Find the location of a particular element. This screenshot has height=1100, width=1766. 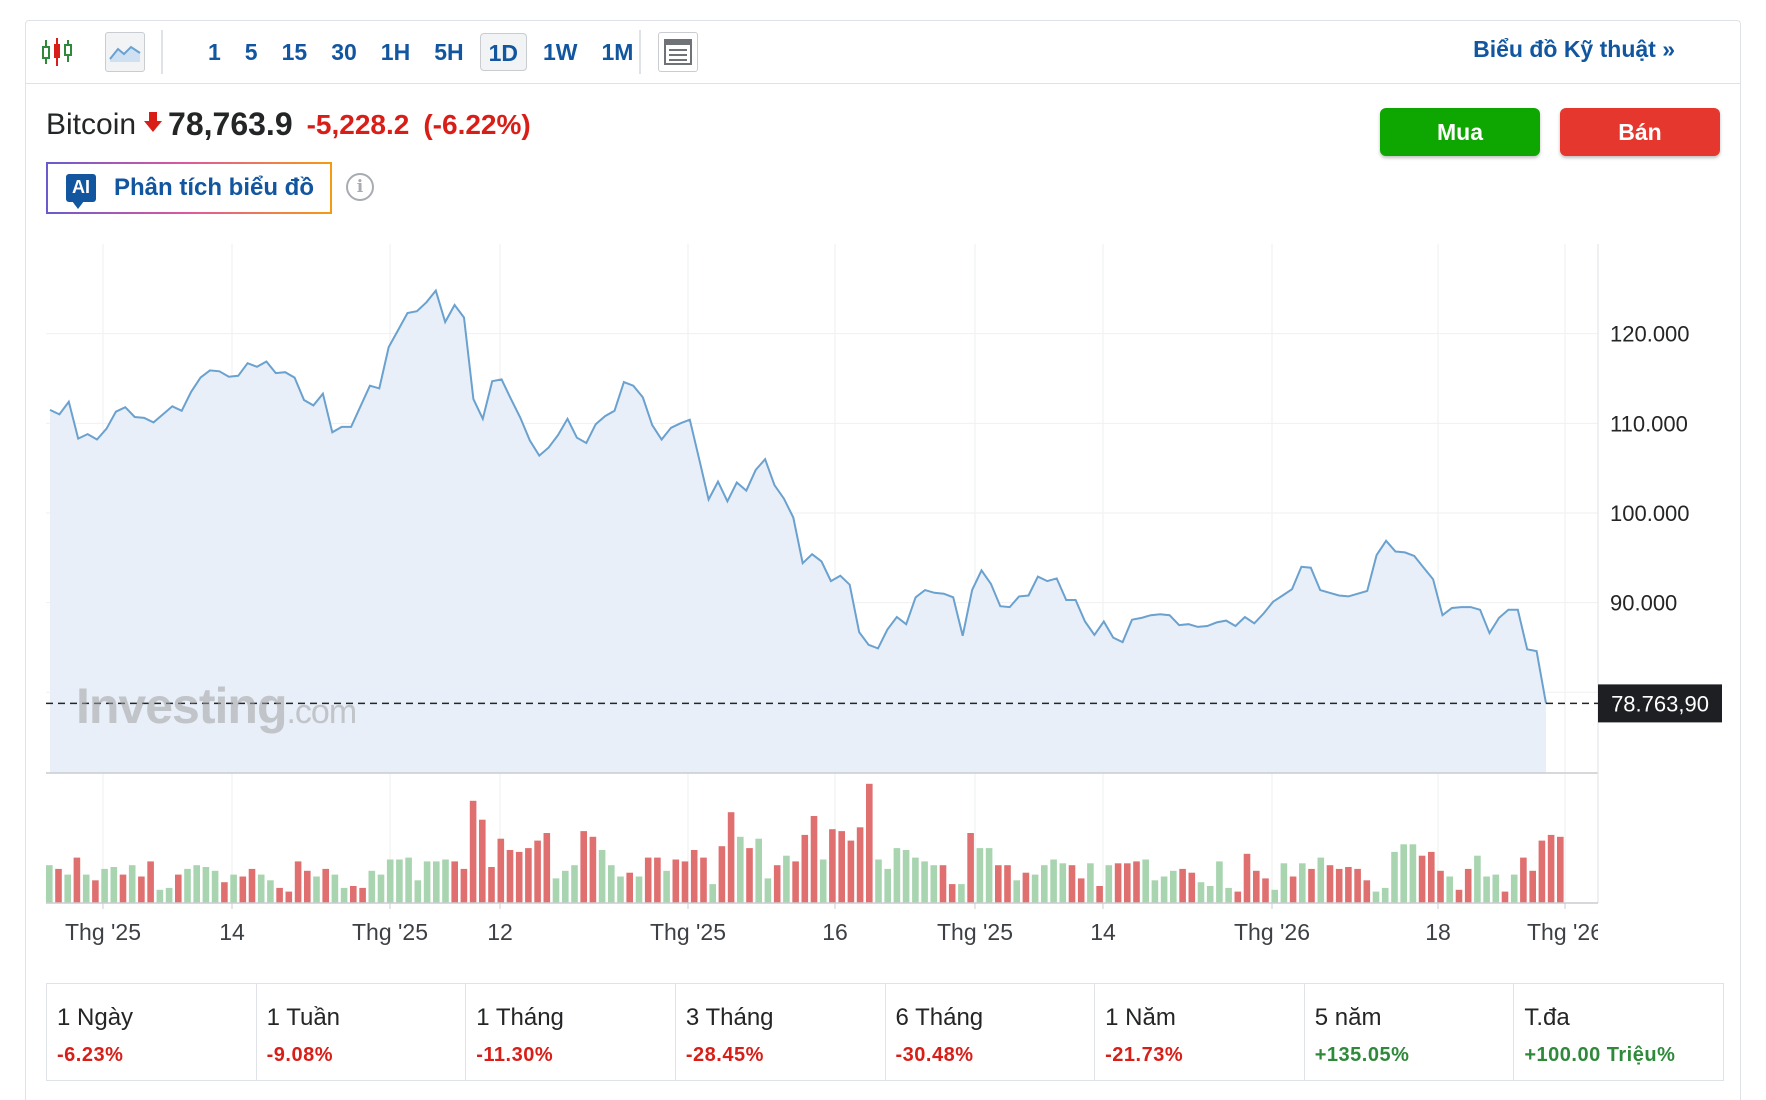

area-chart-icon is located at coordinates (125, 52).